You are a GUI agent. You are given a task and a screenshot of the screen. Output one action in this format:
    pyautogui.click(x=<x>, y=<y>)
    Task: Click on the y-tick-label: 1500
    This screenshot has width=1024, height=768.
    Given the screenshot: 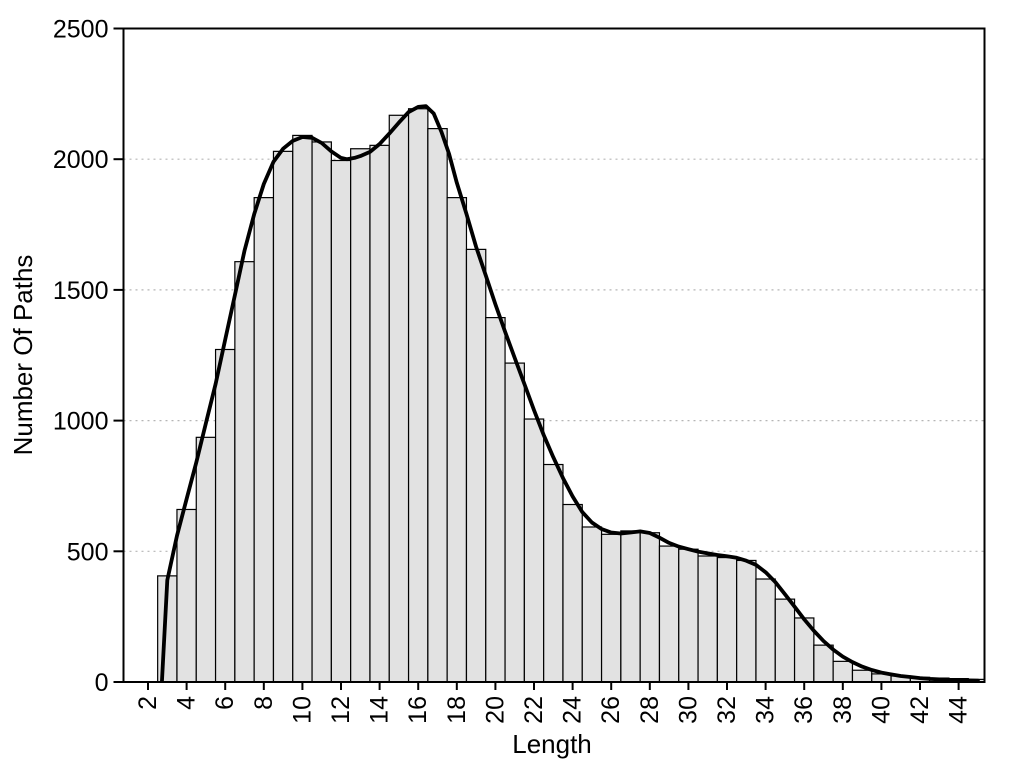 What is the action you would take?
    pyautogui.click(x=81, y=291)
    